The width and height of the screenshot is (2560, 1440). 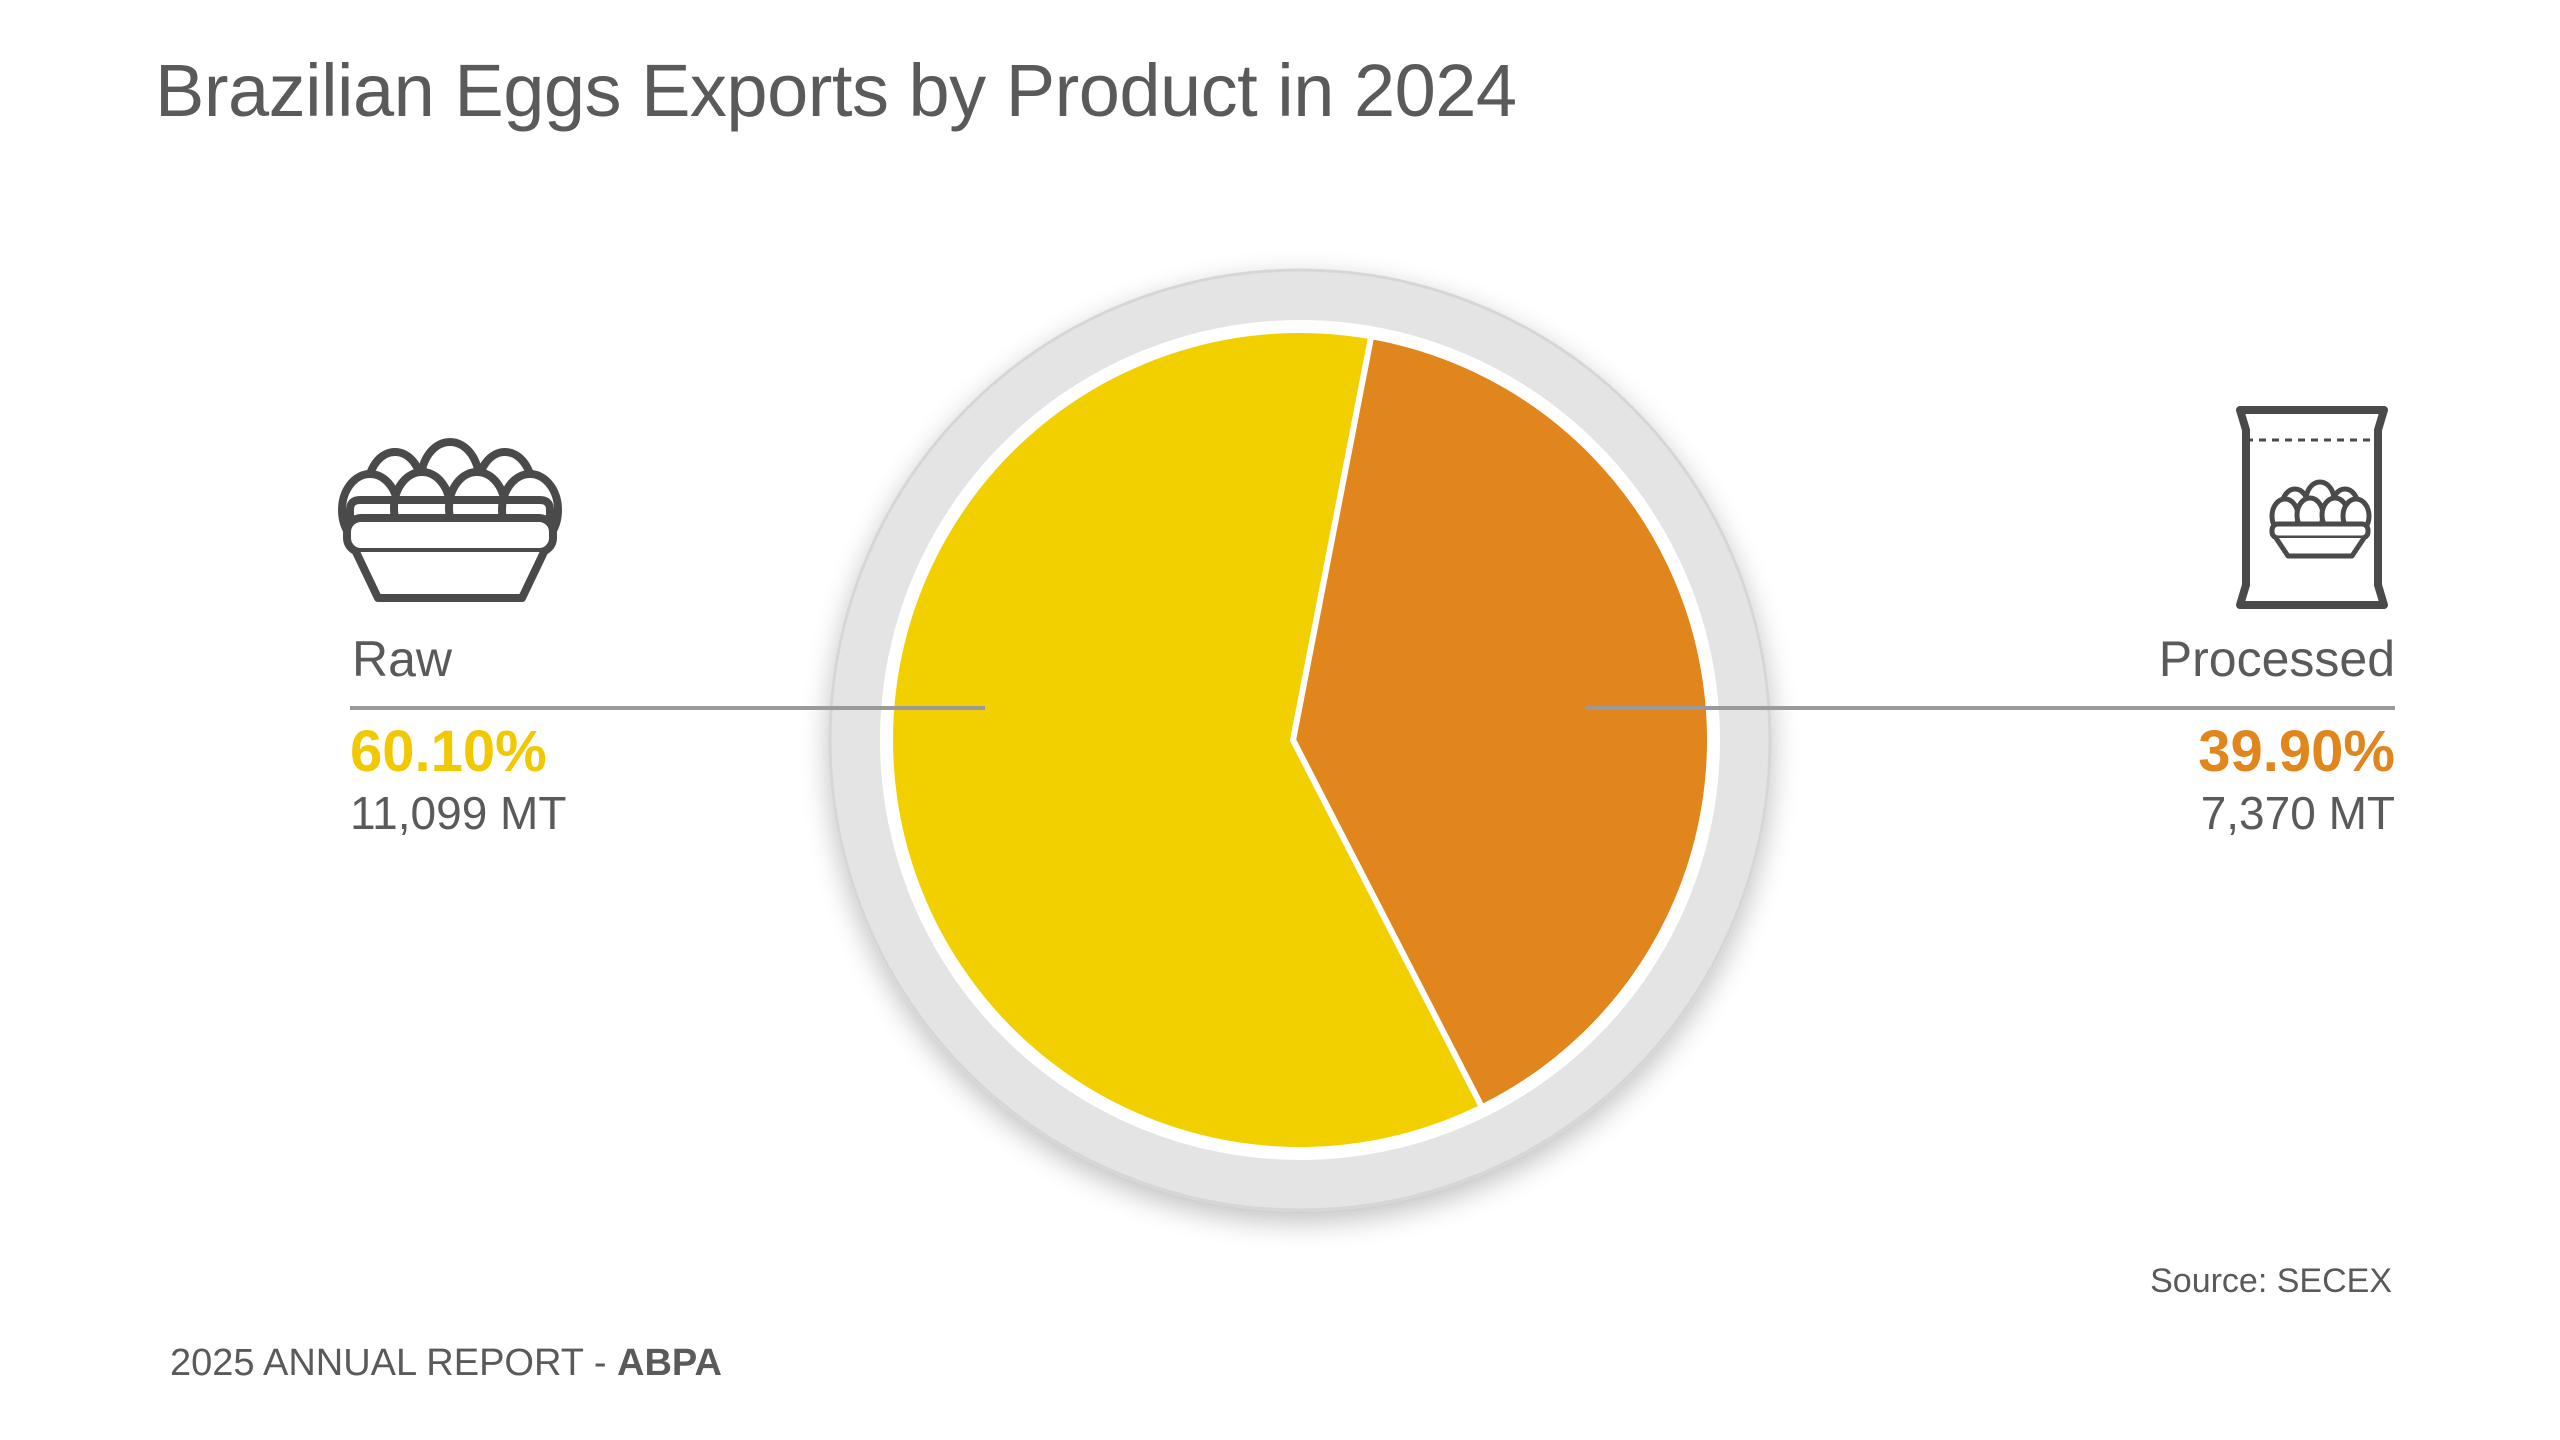 I want to click on processed-value: 7,370 MT, so click(x=2297, y=813).